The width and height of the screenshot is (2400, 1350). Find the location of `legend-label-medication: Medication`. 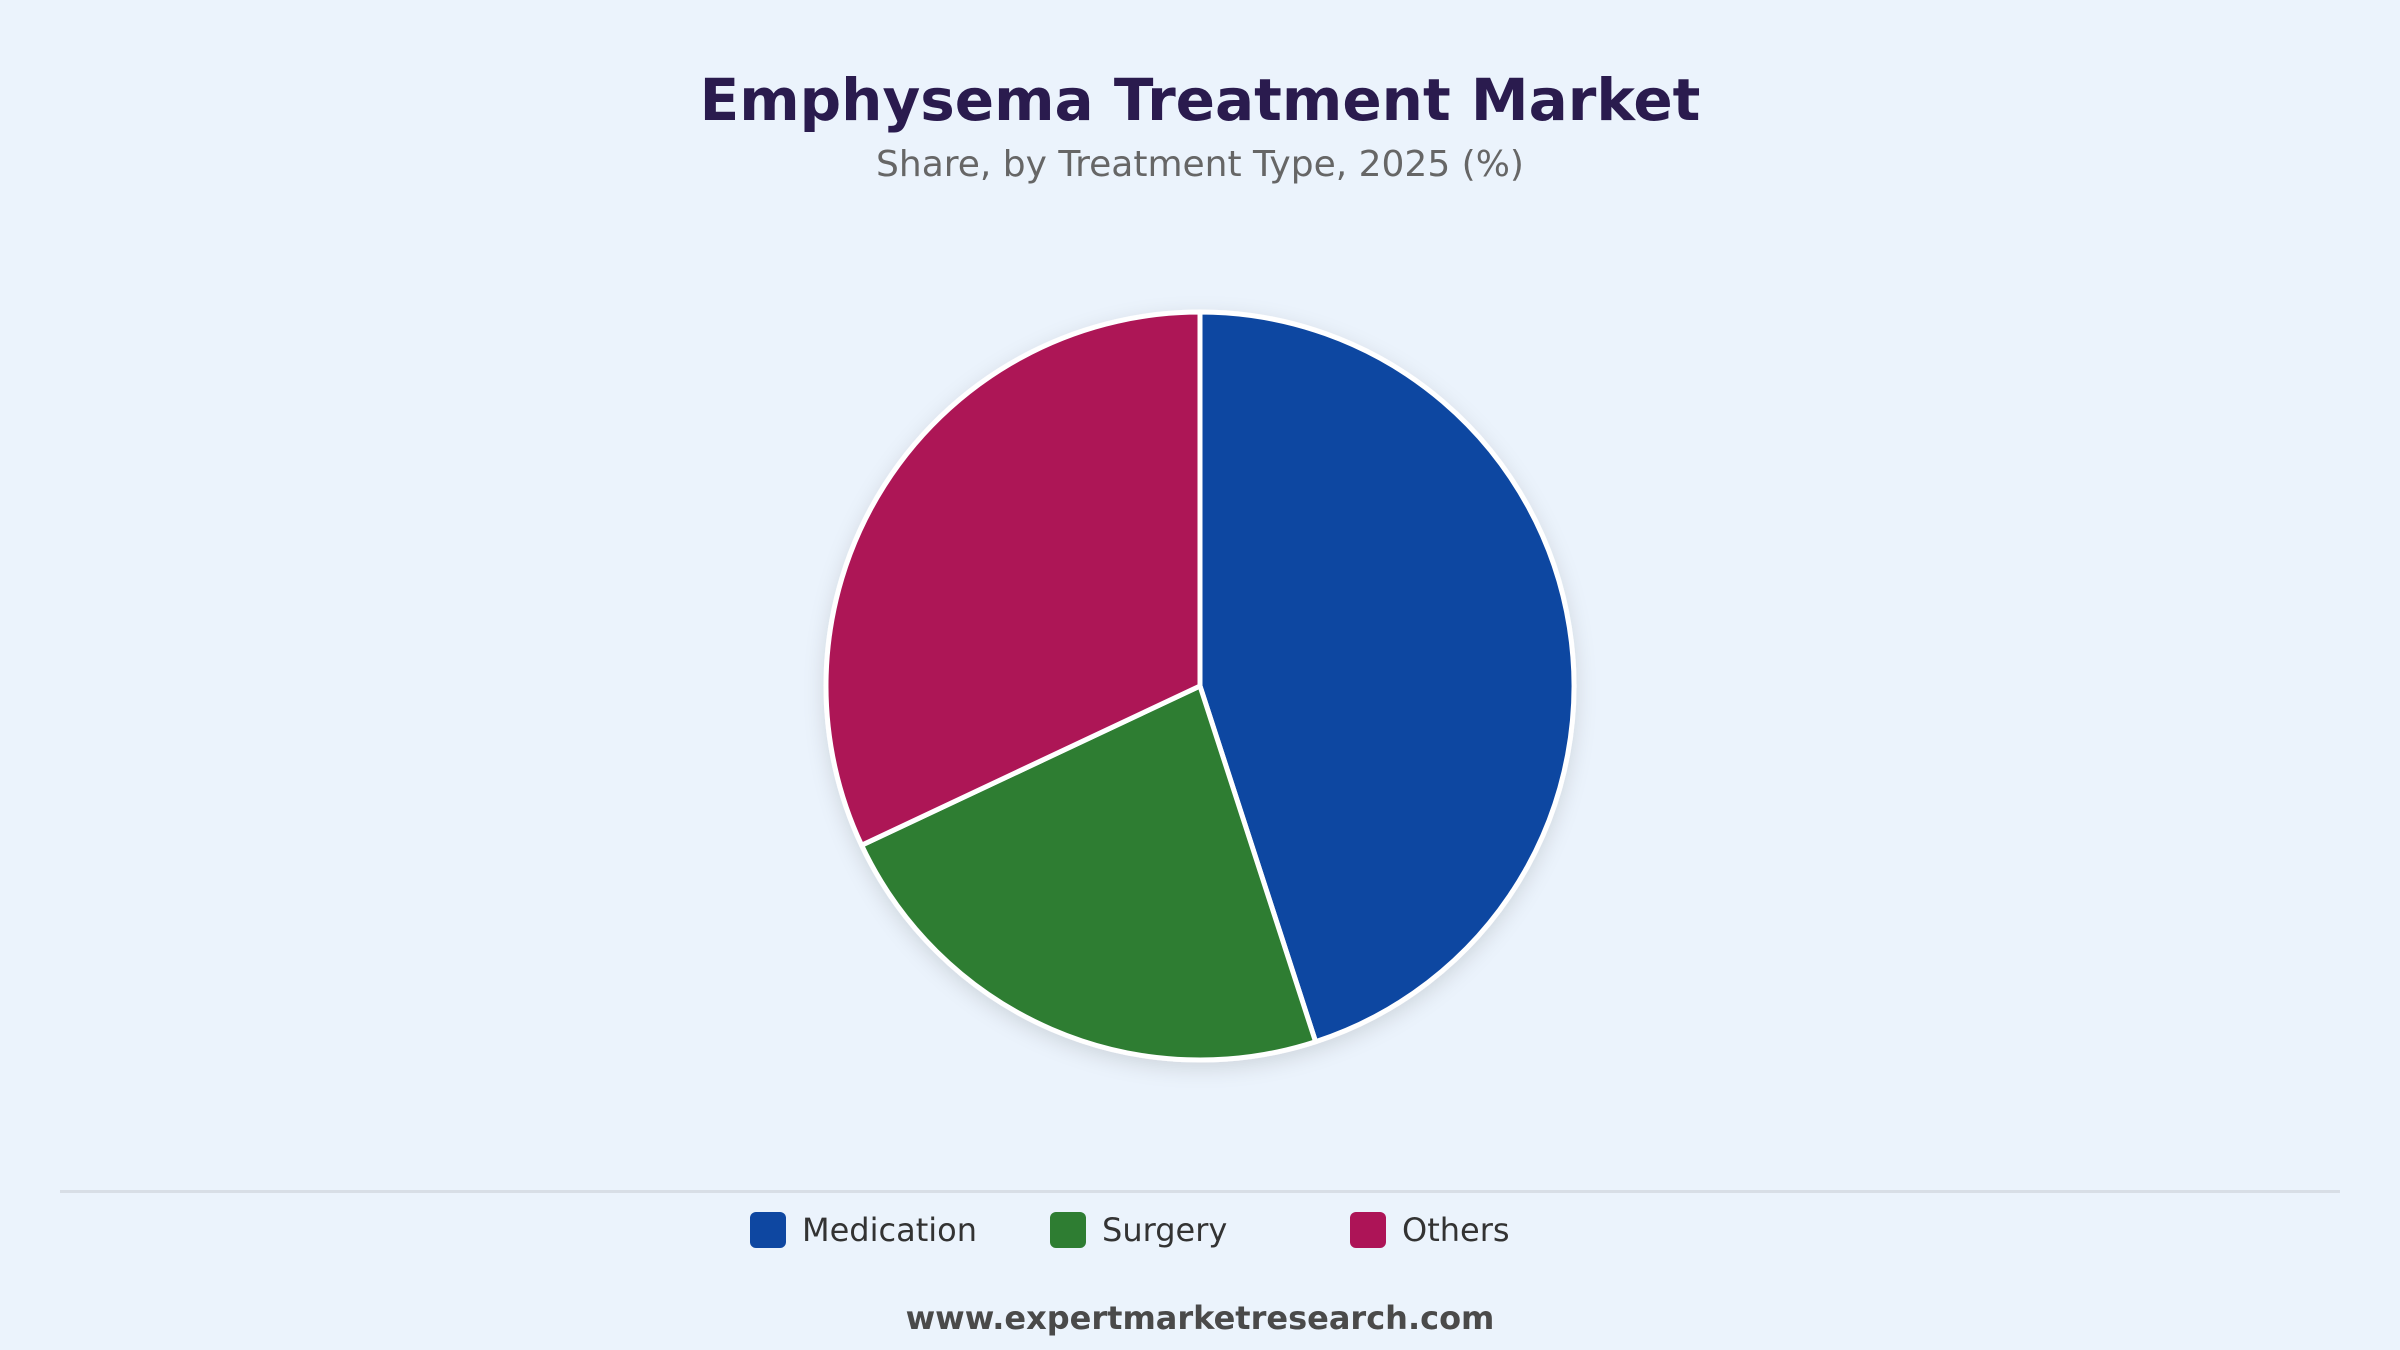

legend-label-medication: Medication is located at coordinates (889, 1230).